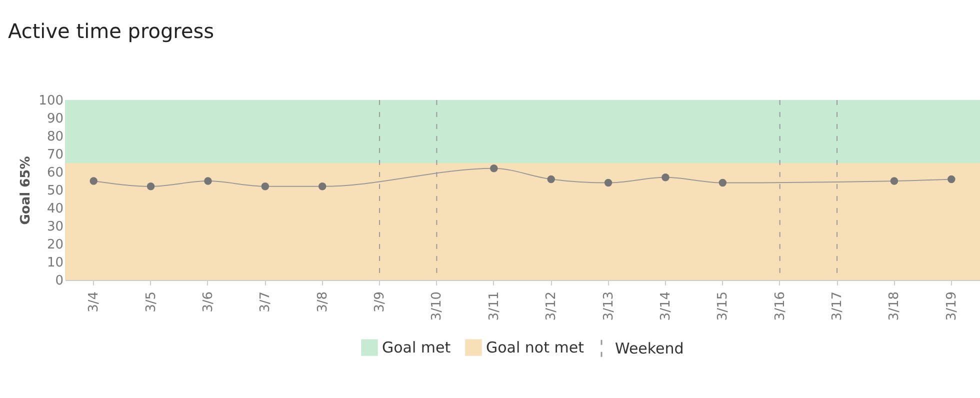  I want to click on chart-title: Active time progress, so click(111, 31).